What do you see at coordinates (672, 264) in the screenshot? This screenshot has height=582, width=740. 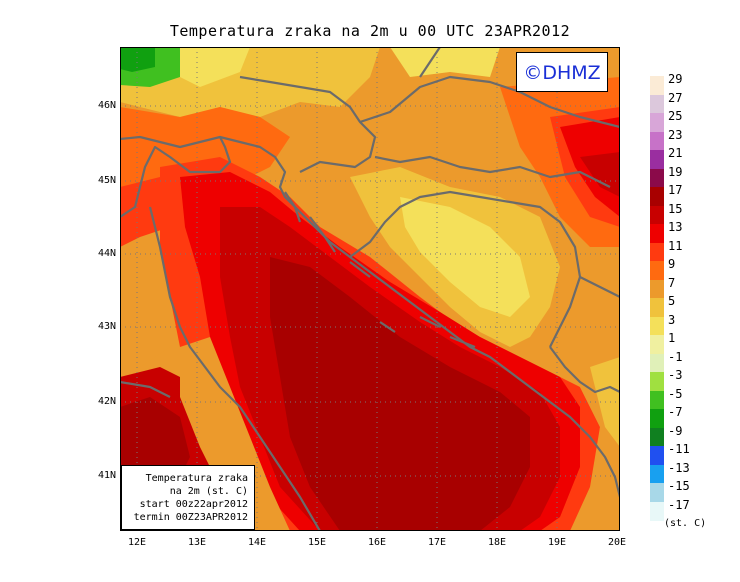 I see `legend-label: 9` at bounding box center [672, 264].